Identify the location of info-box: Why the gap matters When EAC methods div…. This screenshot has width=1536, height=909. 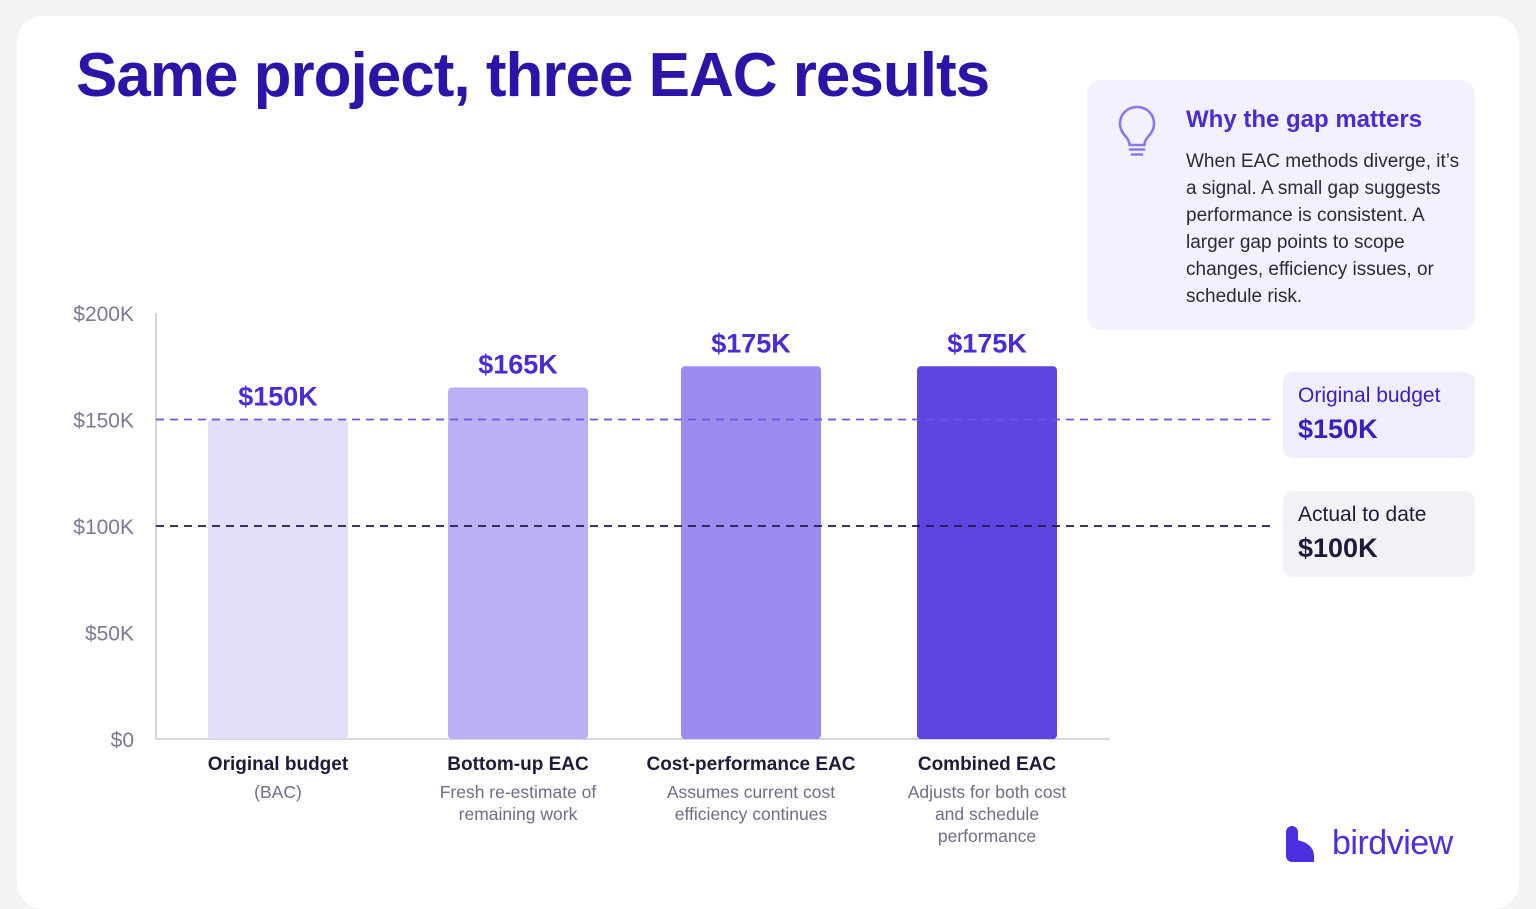
(1281, 205).